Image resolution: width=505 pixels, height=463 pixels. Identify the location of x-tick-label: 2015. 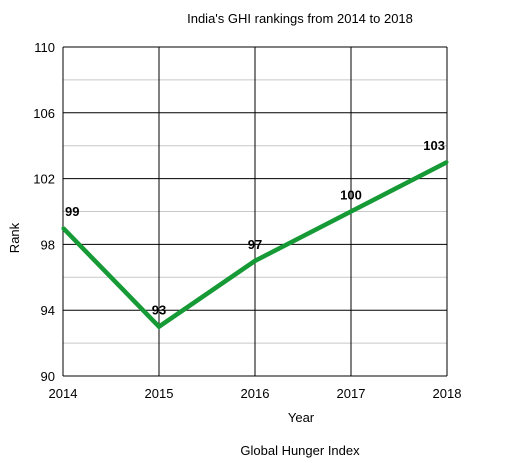
(159, 393).